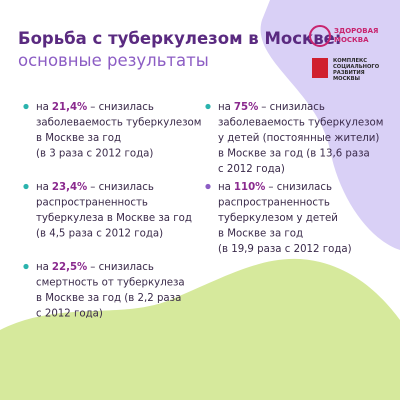 Image resolution: width=400 pixels, height=400 pixels. What do you see at coordinates (179, 38) in the screenshot?
I see `title: Борьба с туберкулезом в Москве:` at bounding box center [179, 38].